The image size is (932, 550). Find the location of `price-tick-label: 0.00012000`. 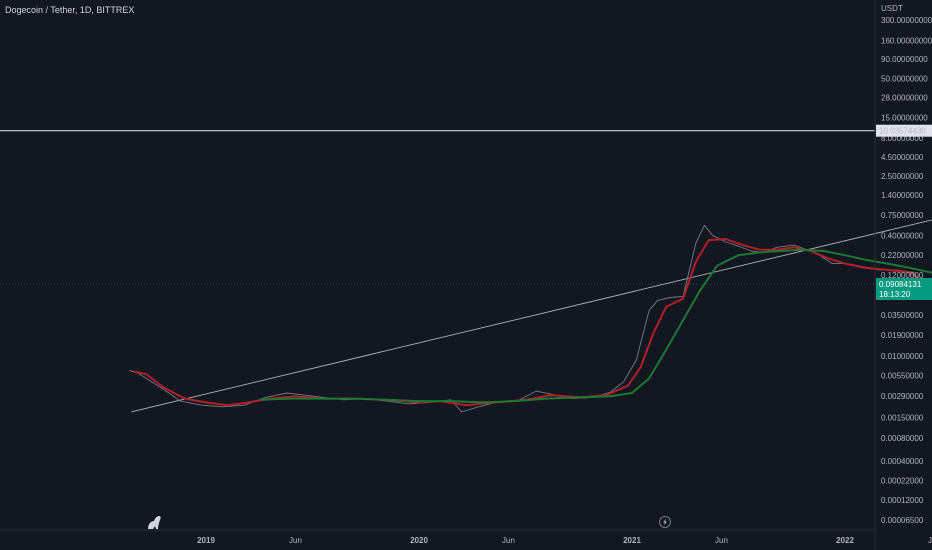

price-tick-label: 0.00012000 is located at coordinates (902, 500).